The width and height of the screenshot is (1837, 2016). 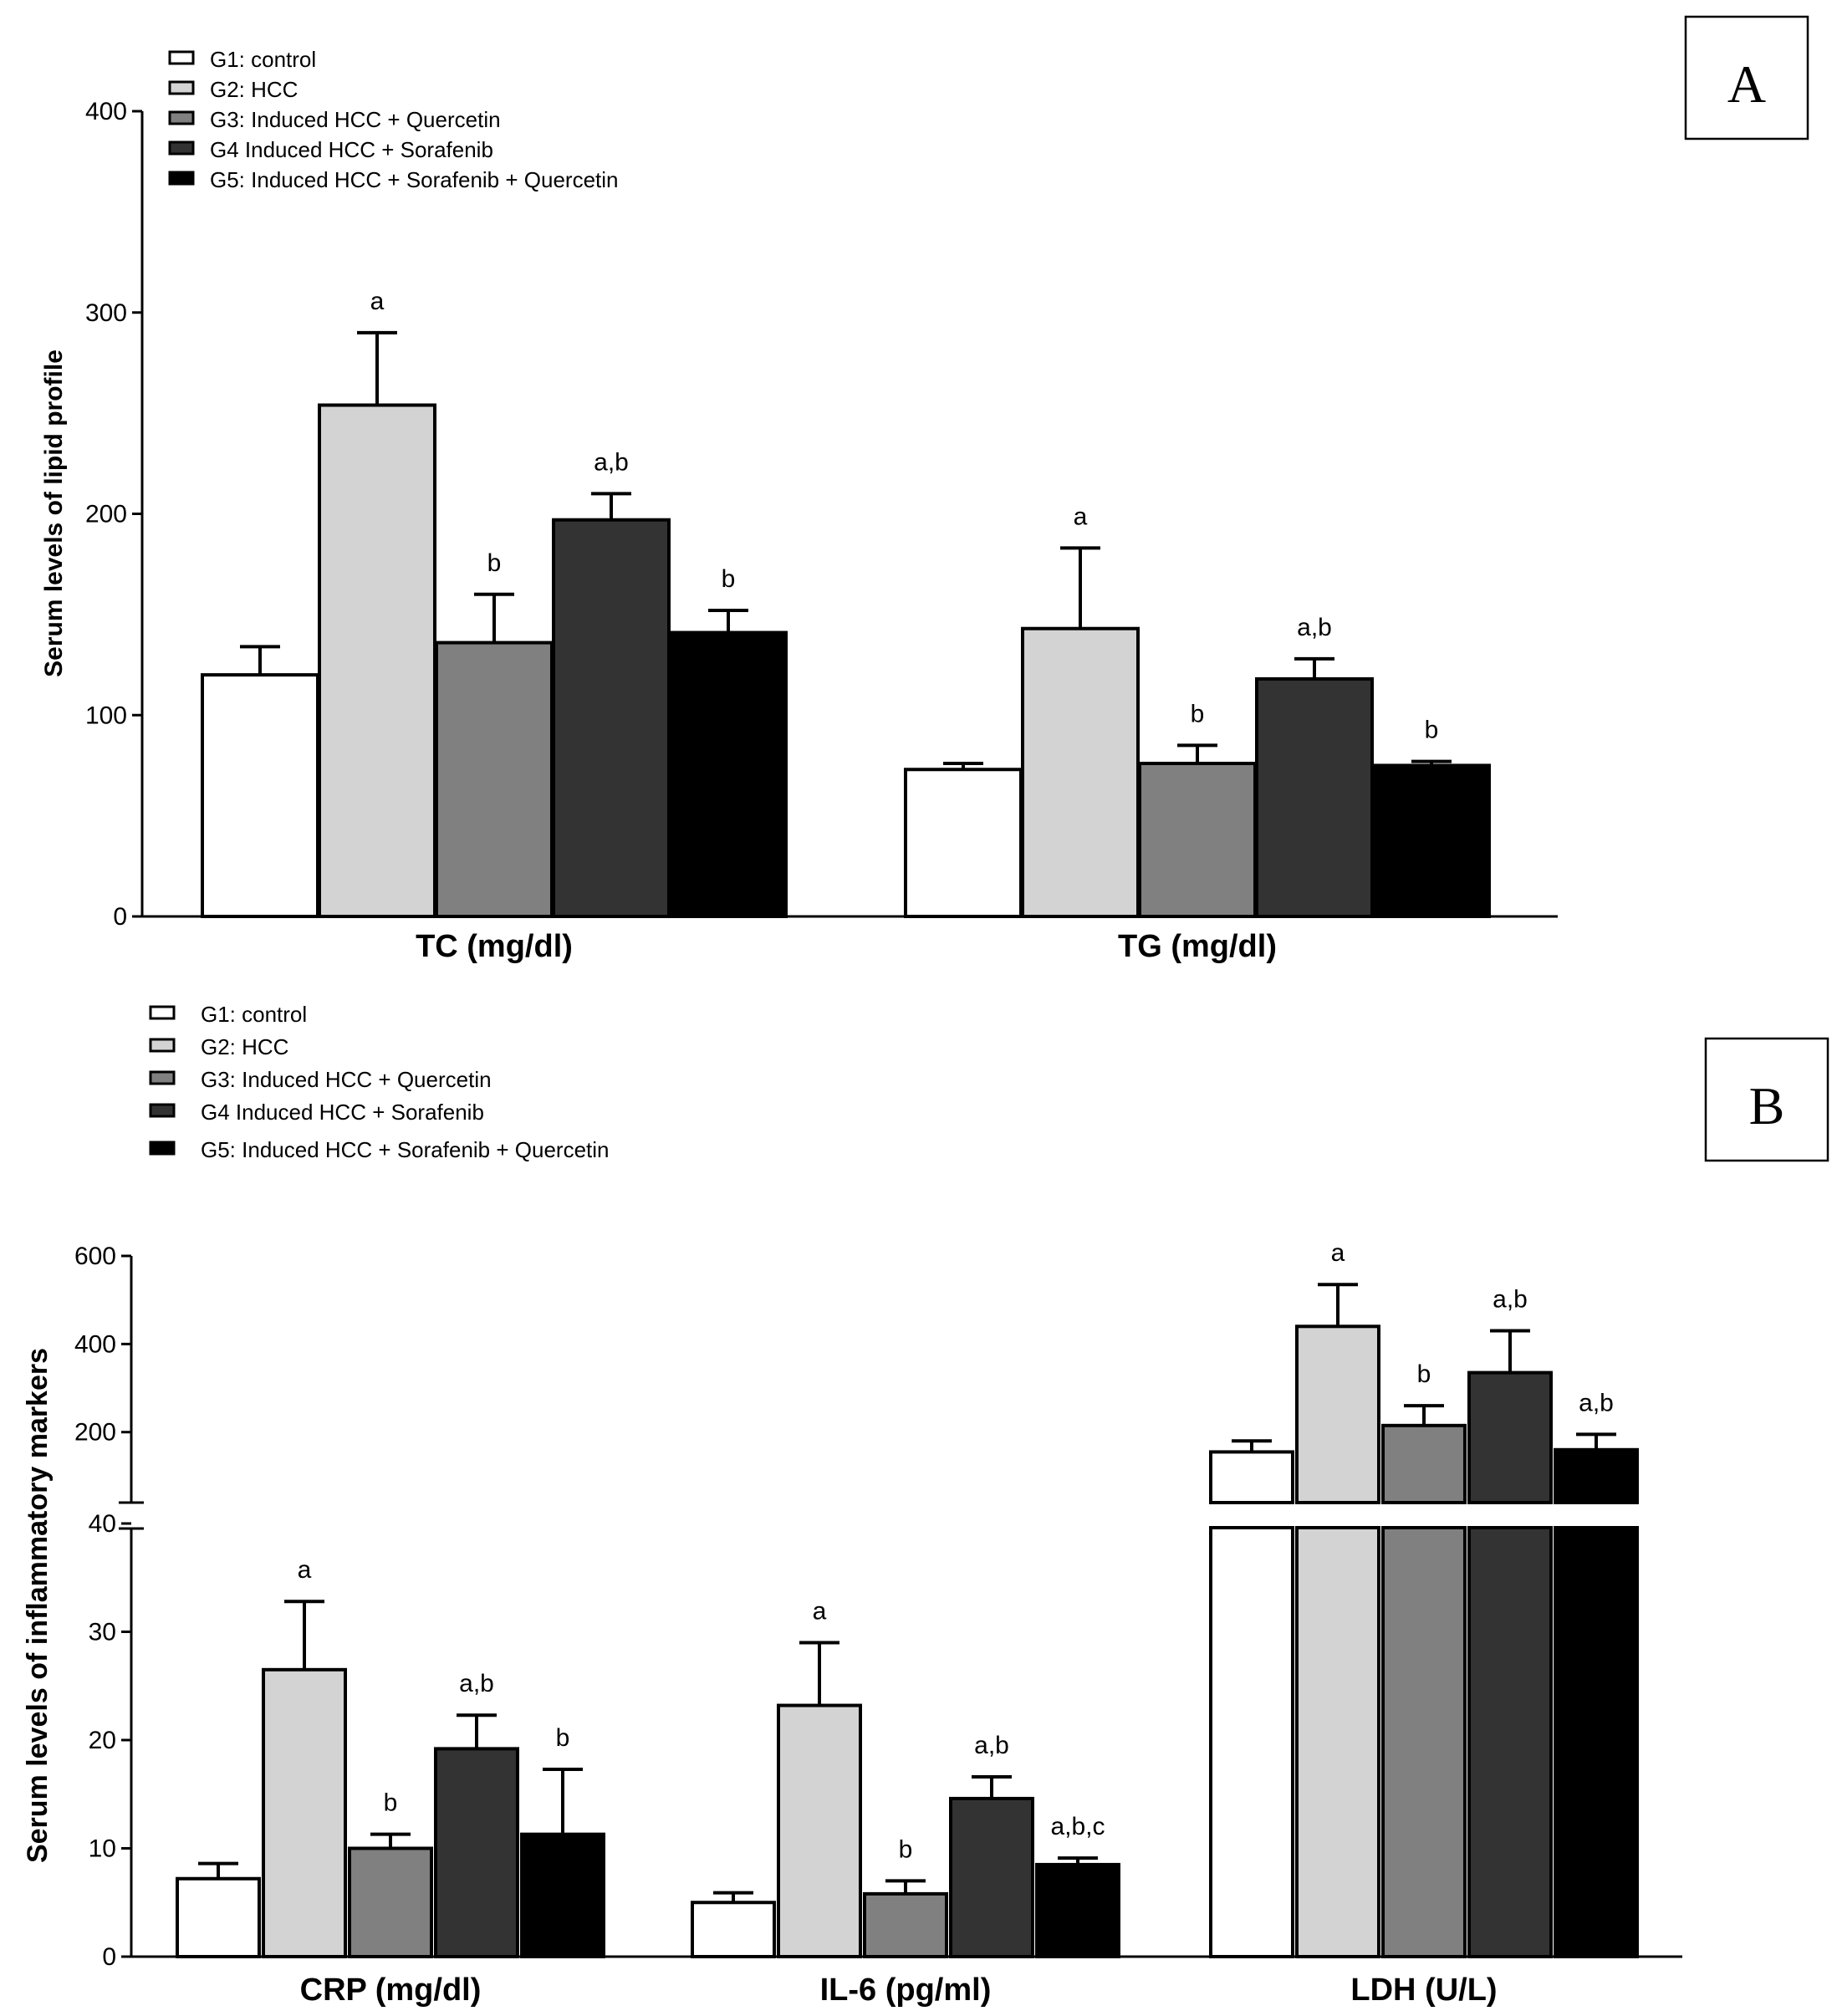 I want to click on panel-b-category-label: IL-6 (pg/ml), so click(x=906, y=1990).